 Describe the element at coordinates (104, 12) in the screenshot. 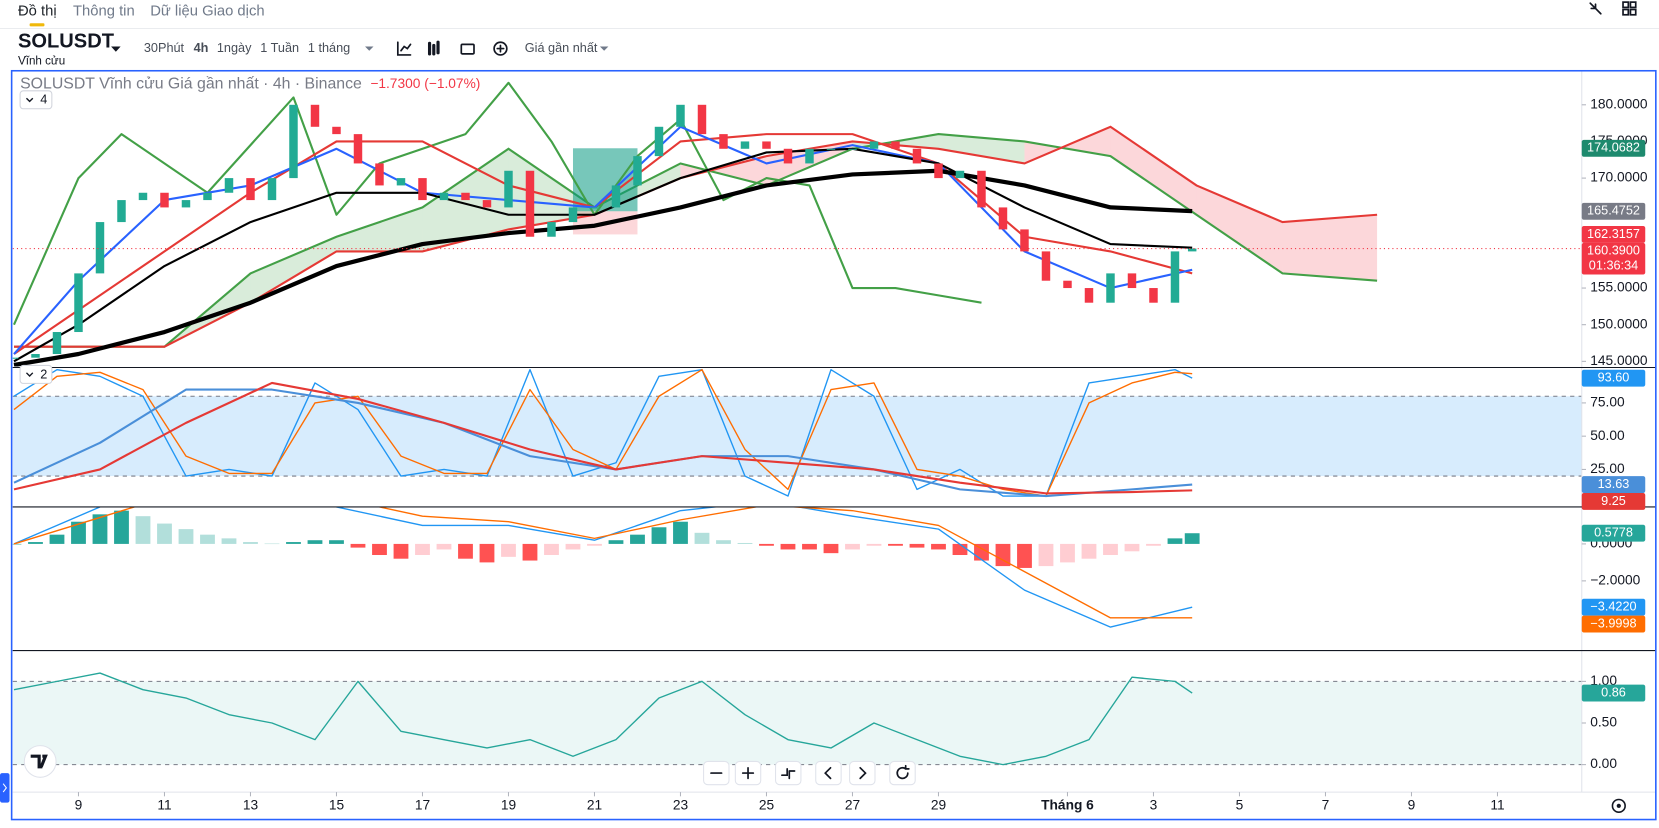

I see `tab: Thông tin` at that location.